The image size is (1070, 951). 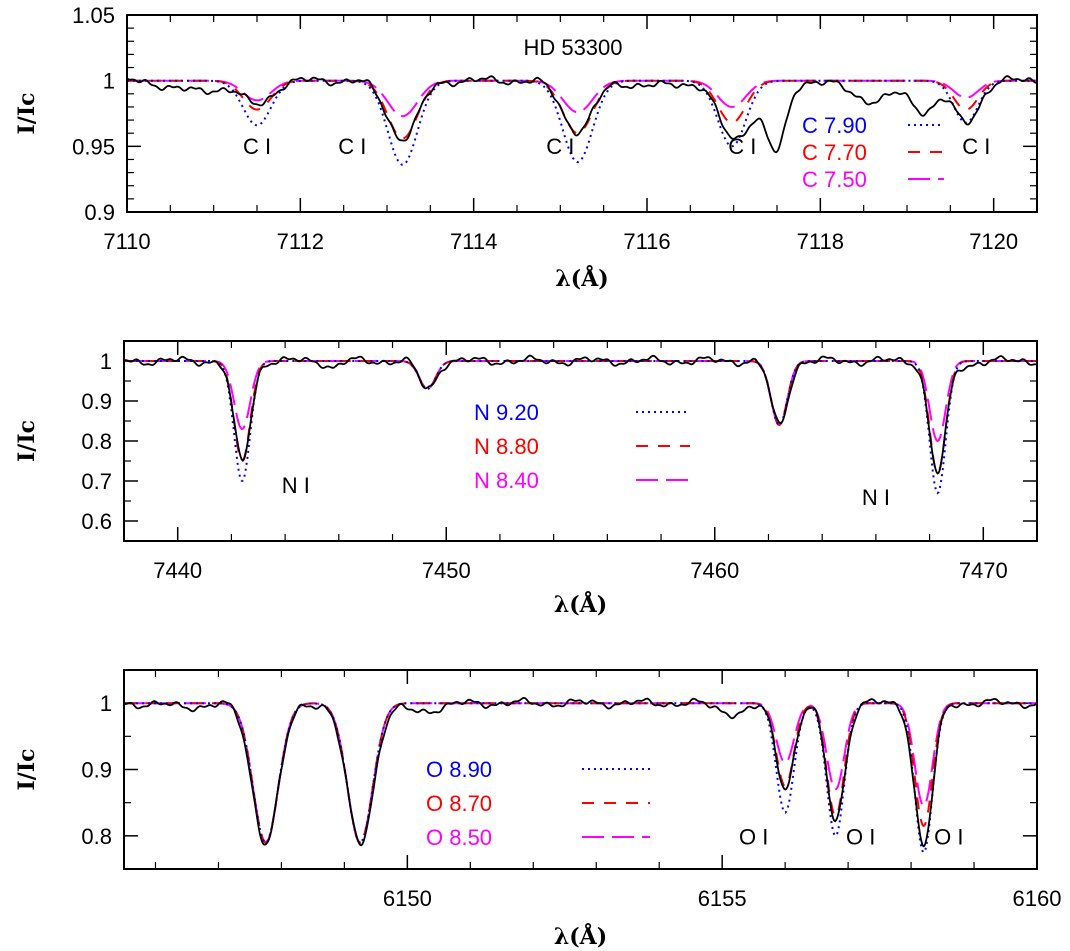 I want to click on x-tick-label: 6160, so click(x=1037, y=898).